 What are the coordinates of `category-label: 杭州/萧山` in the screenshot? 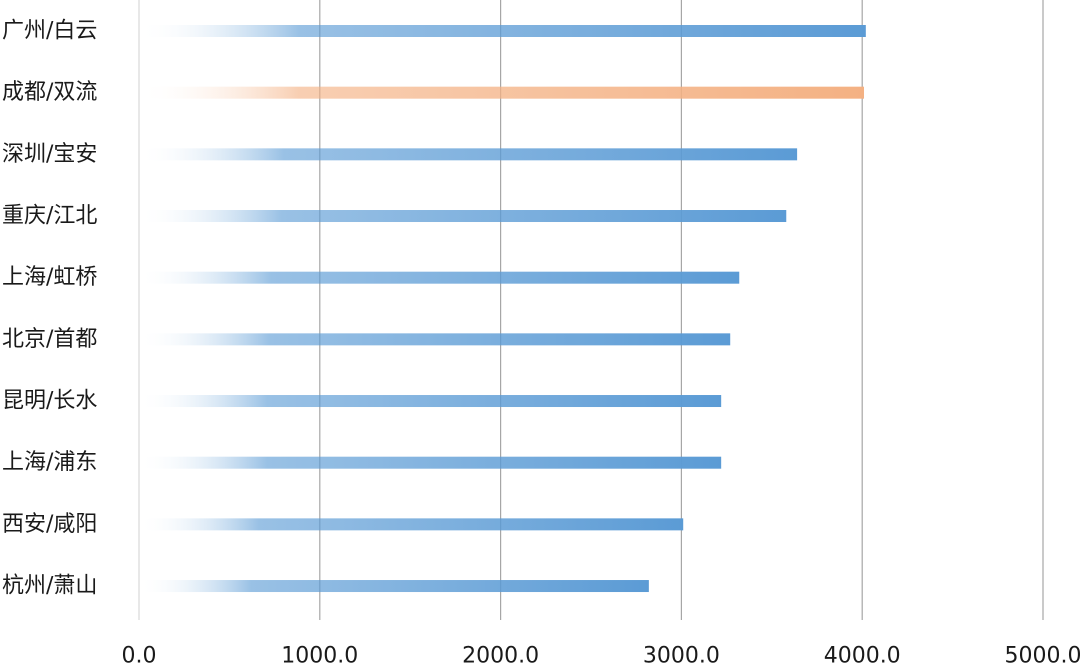 It's located at (49, 586).